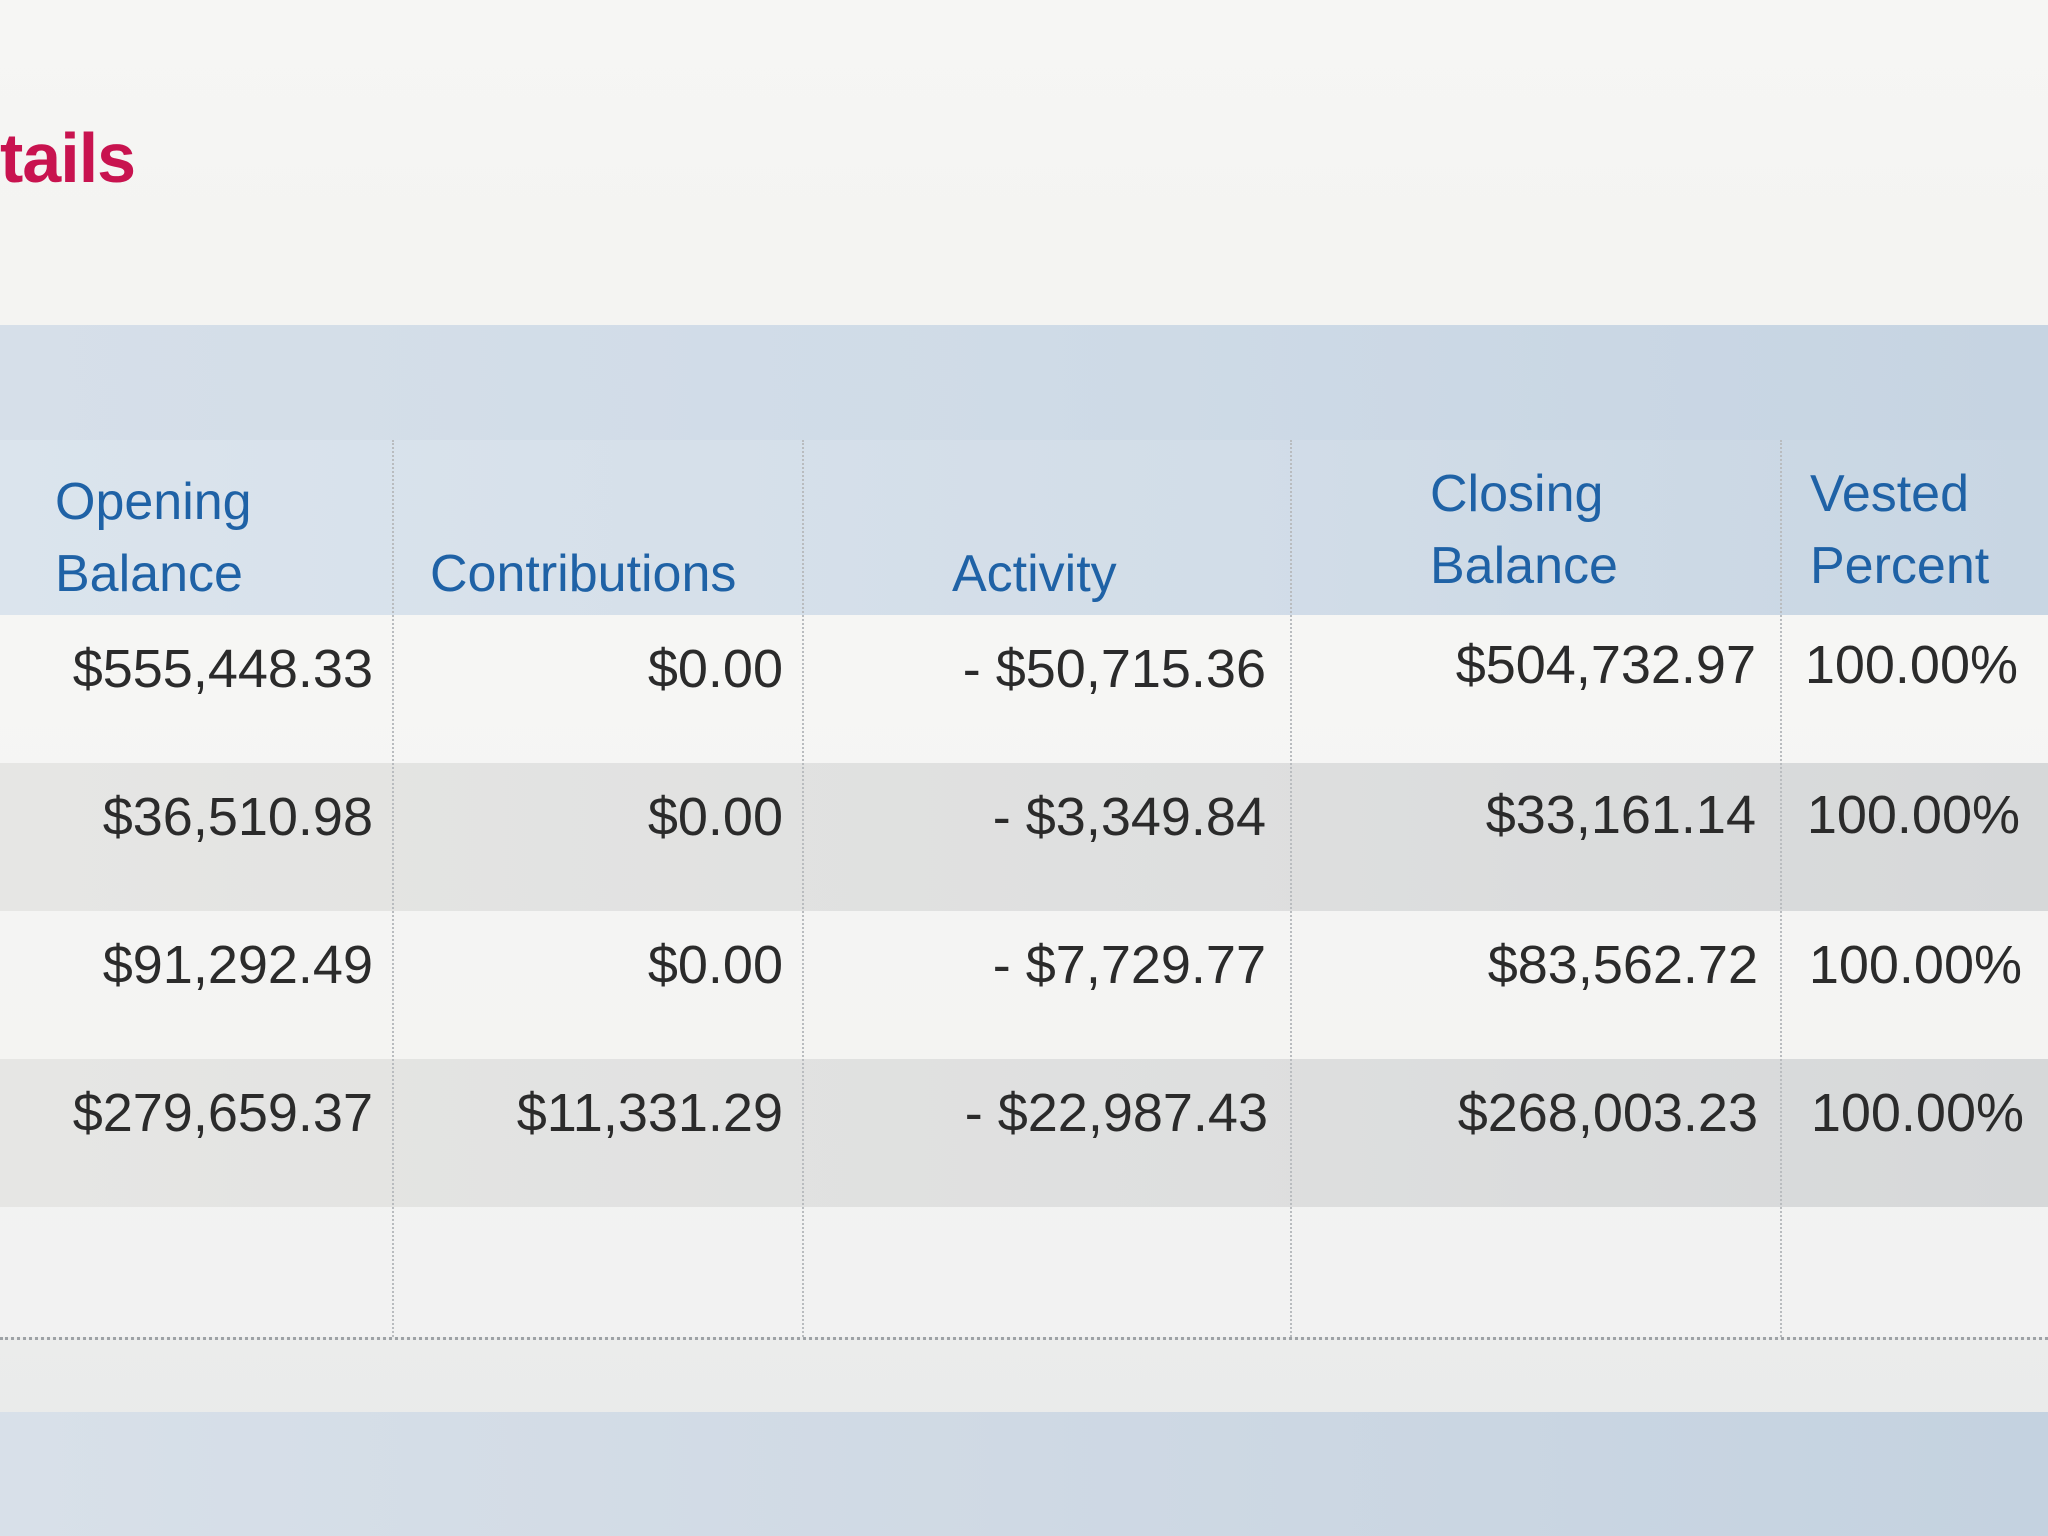  Describe the element at coordinates (649, 1113) in the screenshot. I see `cell-contributions: $11,331.29` at that location.